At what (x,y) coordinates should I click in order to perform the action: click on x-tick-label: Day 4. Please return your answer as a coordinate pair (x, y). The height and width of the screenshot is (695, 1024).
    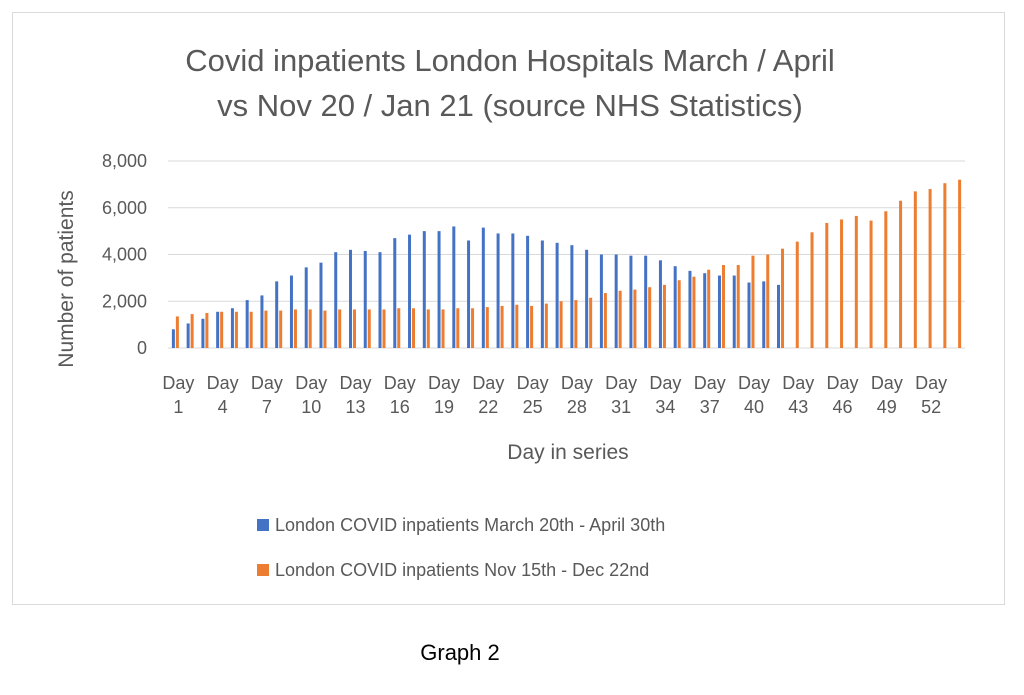
    Looking at the image, I should click on (223, 395).